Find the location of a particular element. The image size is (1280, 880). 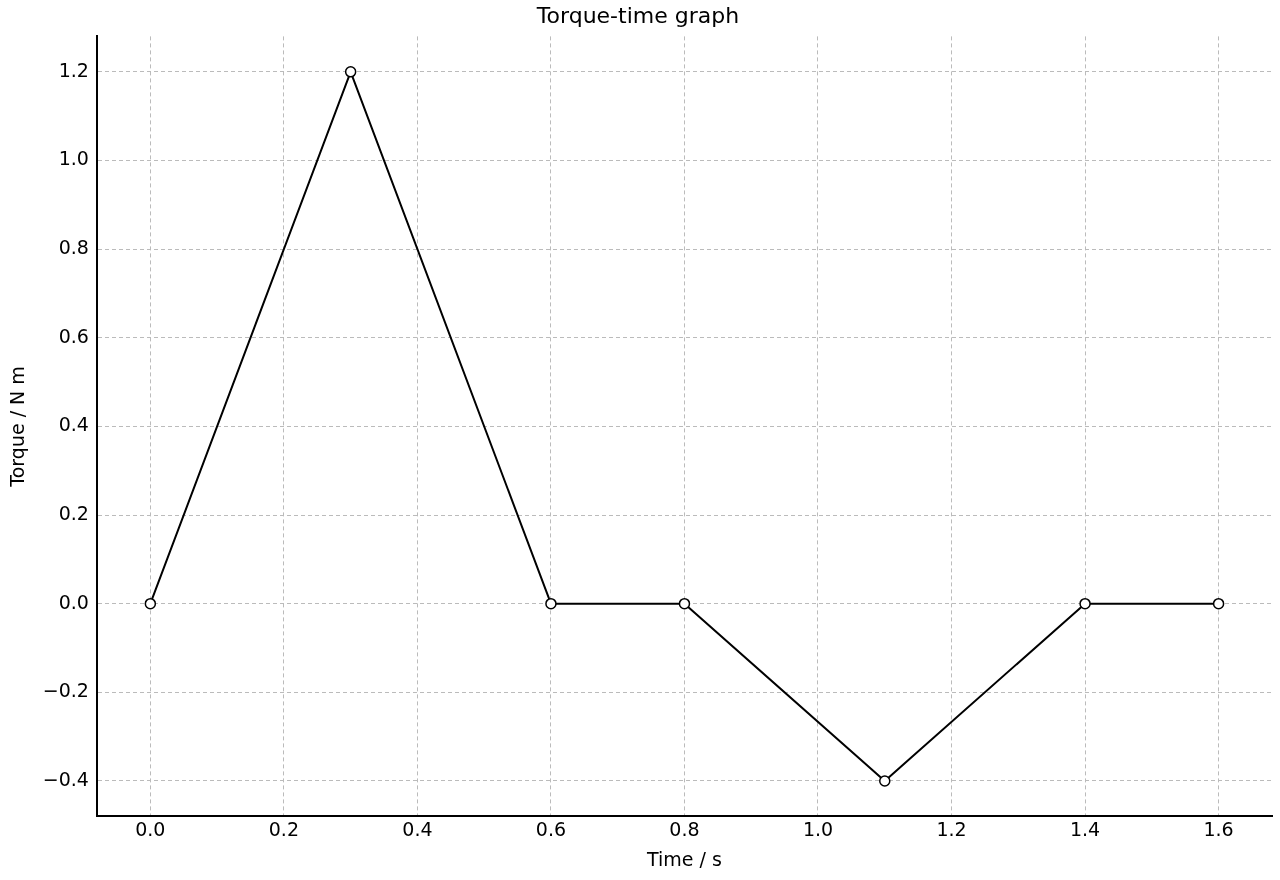

x-tick-label: 0.4 is located at coordinates (417, 828).